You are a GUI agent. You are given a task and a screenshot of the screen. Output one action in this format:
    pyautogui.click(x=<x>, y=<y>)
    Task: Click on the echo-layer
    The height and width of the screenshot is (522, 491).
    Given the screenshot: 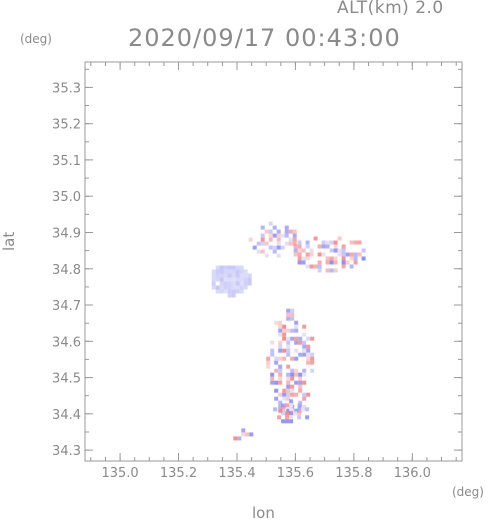 What is the action you would take?
    pyautogui.click(x=288, y=331)
    